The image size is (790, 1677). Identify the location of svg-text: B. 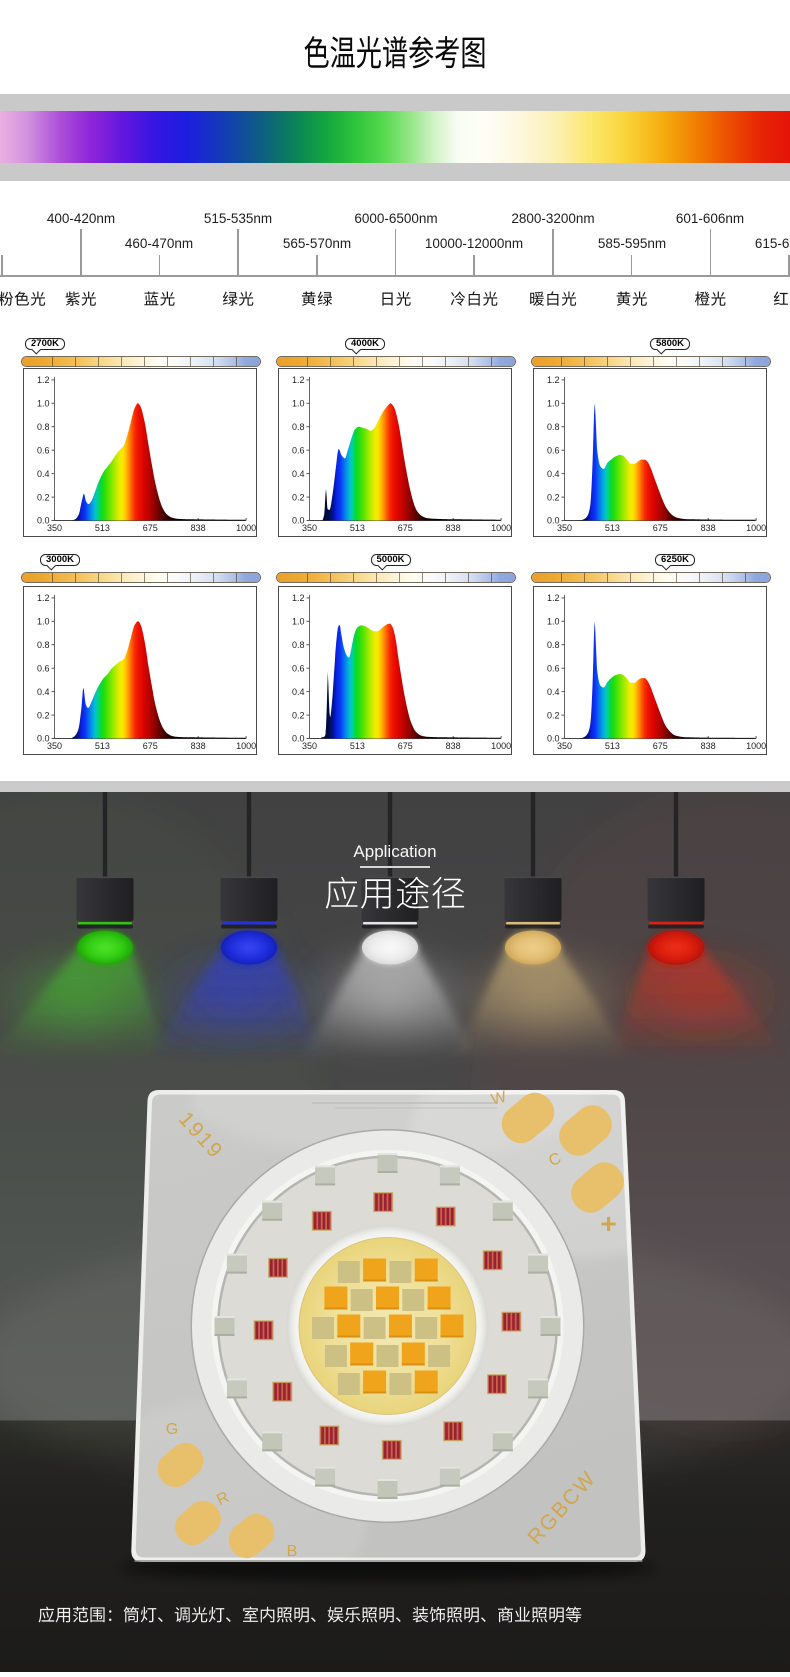
(292, 1551).